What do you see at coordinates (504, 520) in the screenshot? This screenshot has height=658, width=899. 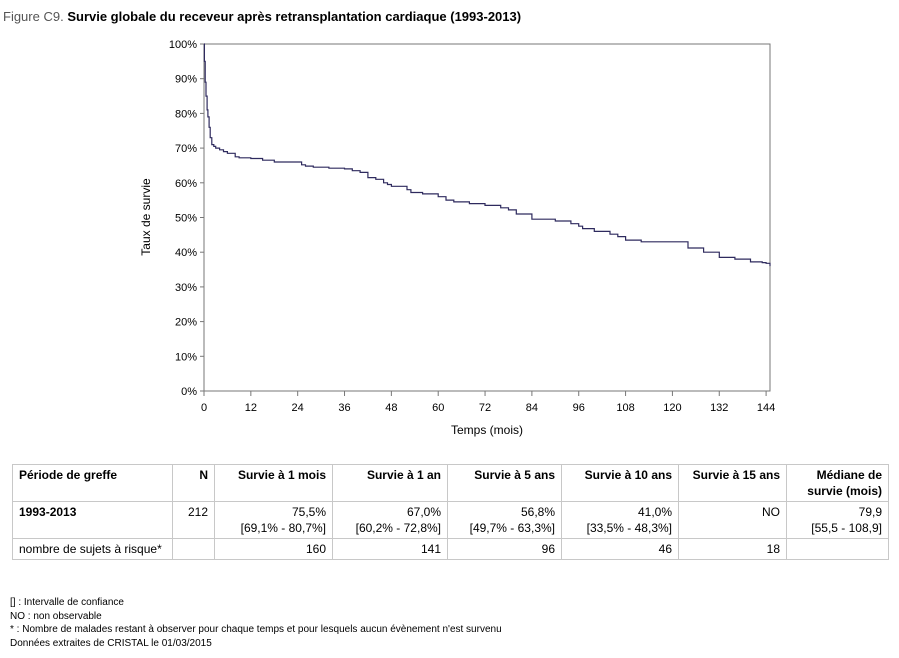 I see `row-survival-5-years: 56,8% [49,7% - 63,3%]` at bounding box center [504, 520].